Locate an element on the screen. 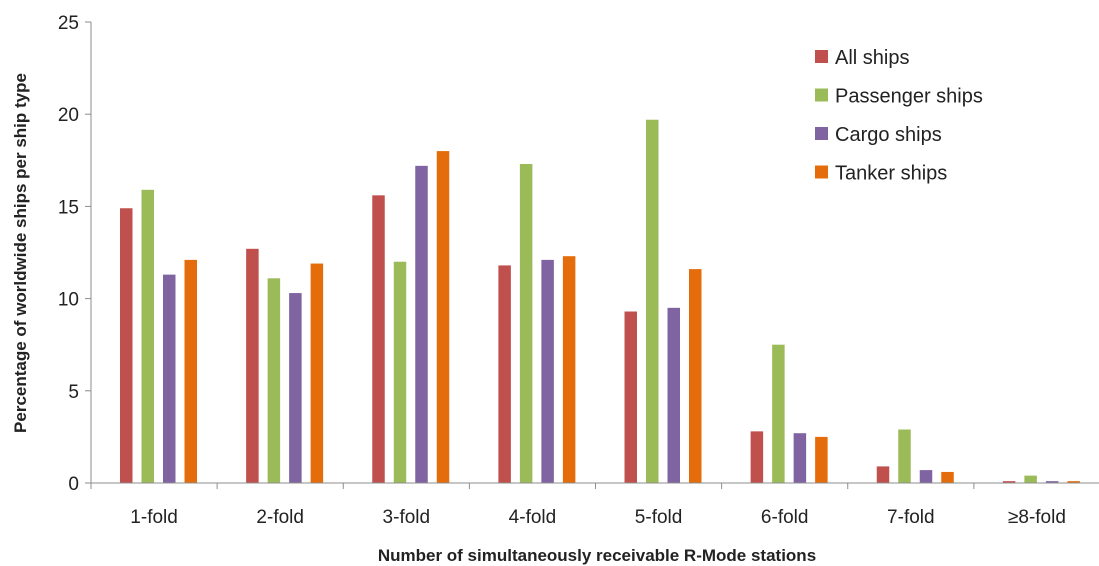  x-tick-label: 2-fold is located at coordinates (280, 517).